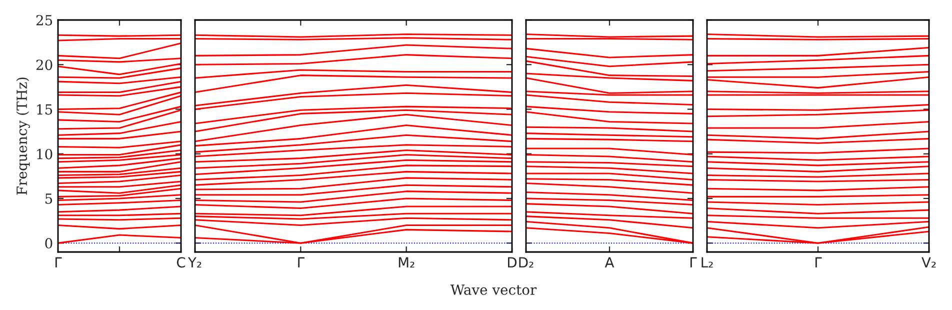 Image resolution: width=952 pixels, height=310 pixels. I want to click on y-tick-label: 0, so click(48, 243).